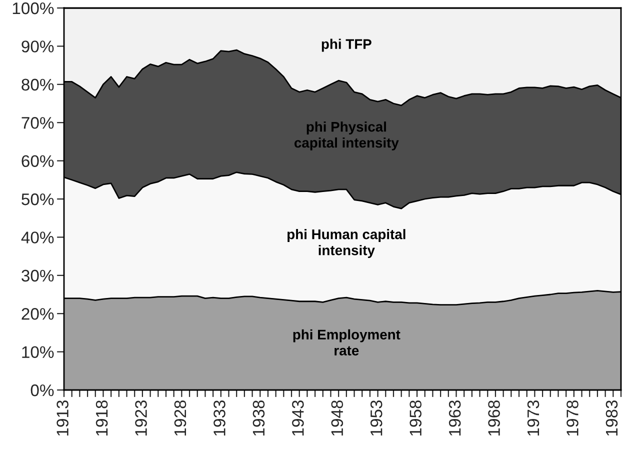 The height and width of the screenshot is (456, 632). What do you see at coordinates (38, 199) in the screenshot?
I see `y-tick-label: 50%` at bounding box center [38, 199].